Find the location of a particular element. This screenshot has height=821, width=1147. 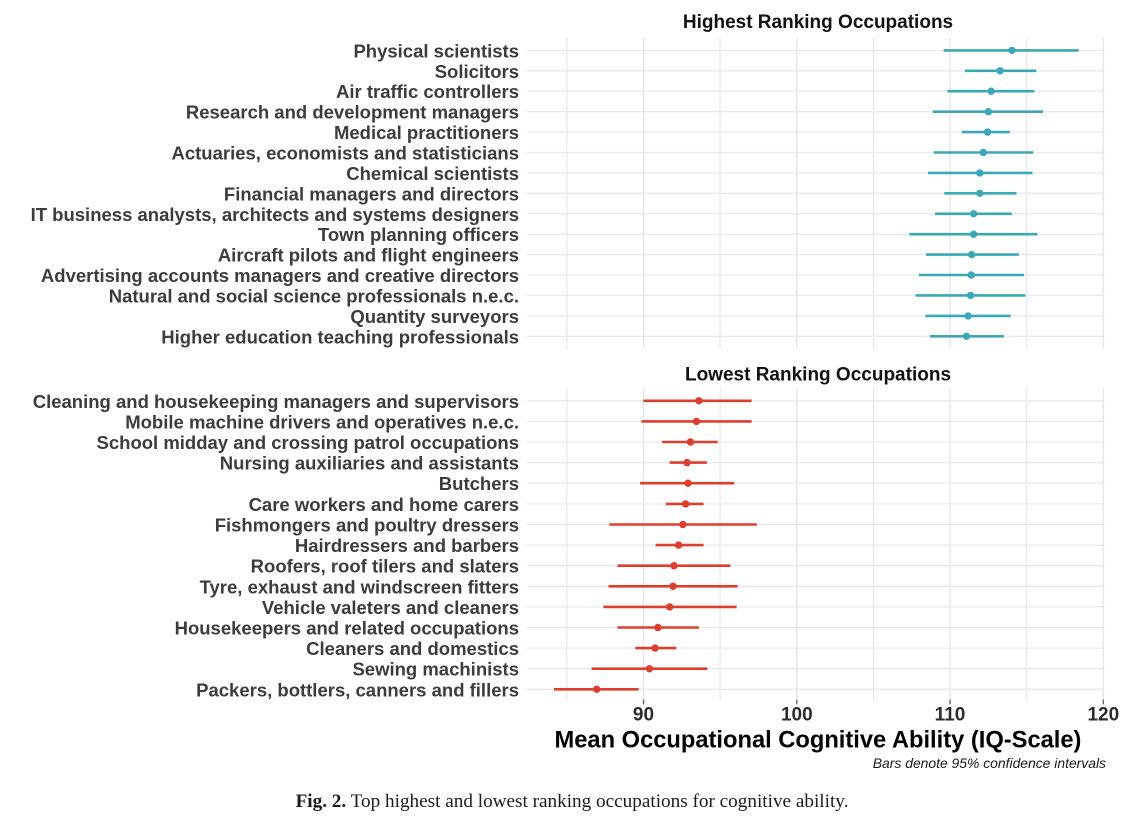

svg-text: 90 is located at coordinates (643, 715).